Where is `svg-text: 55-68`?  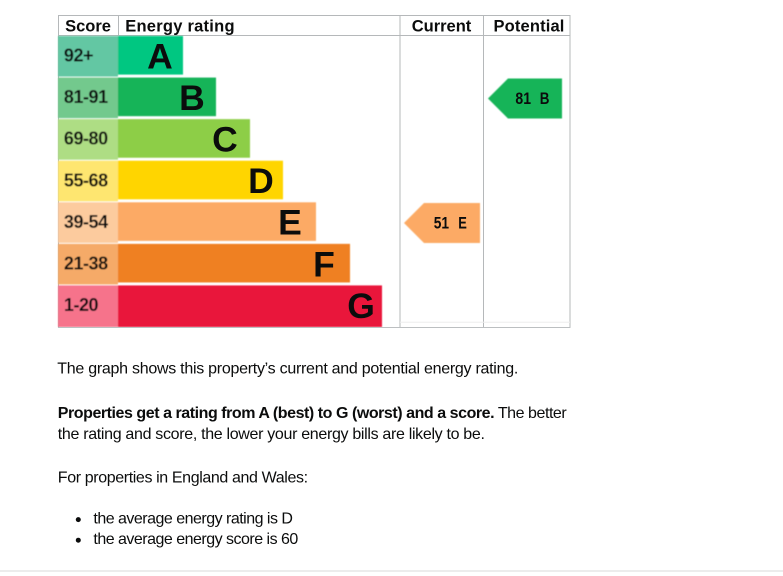
svg-text: 55-68 is located at coordinates (86, 180).